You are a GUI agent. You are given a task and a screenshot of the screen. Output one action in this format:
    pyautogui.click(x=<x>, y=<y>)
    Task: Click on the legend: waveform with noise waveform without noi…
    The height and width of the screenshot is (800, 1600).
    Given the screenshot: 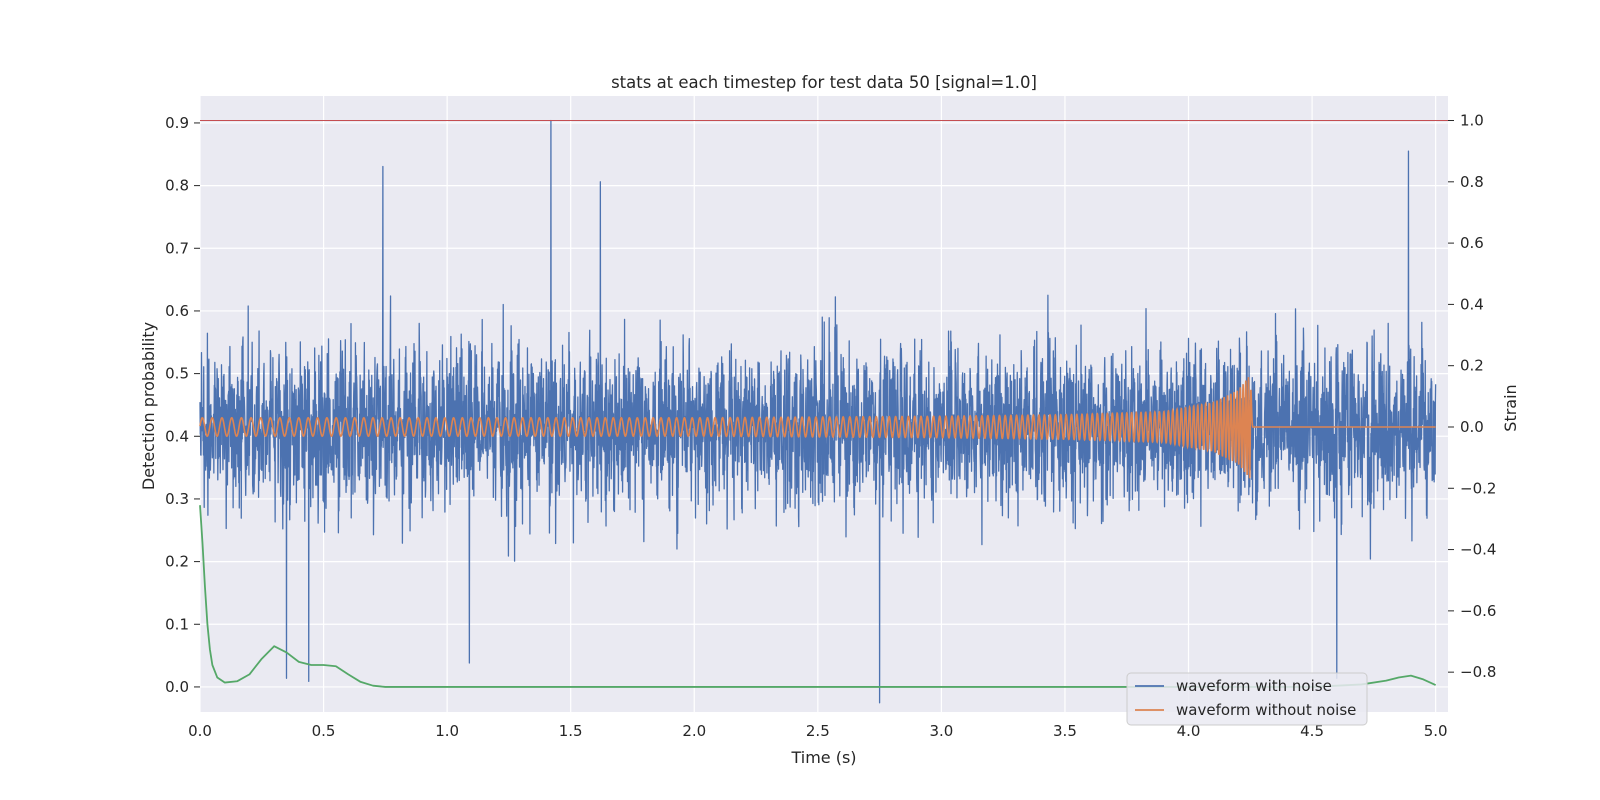 What is the action you would take?
    pyautogui.click(x=1247, y=699)
    